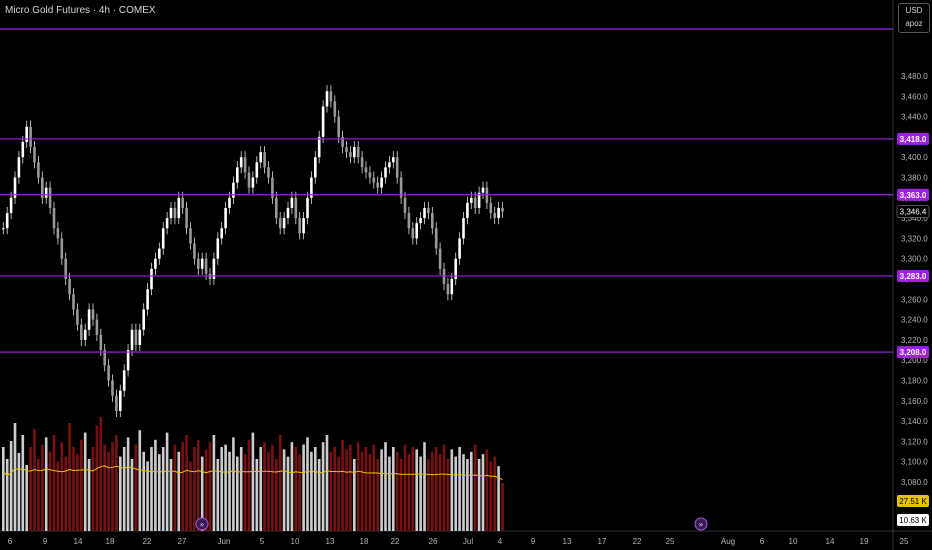 The width and height of the screenshot is (932, 550). I want to click on level-price-label: 3,363.0, so click(913, 195).